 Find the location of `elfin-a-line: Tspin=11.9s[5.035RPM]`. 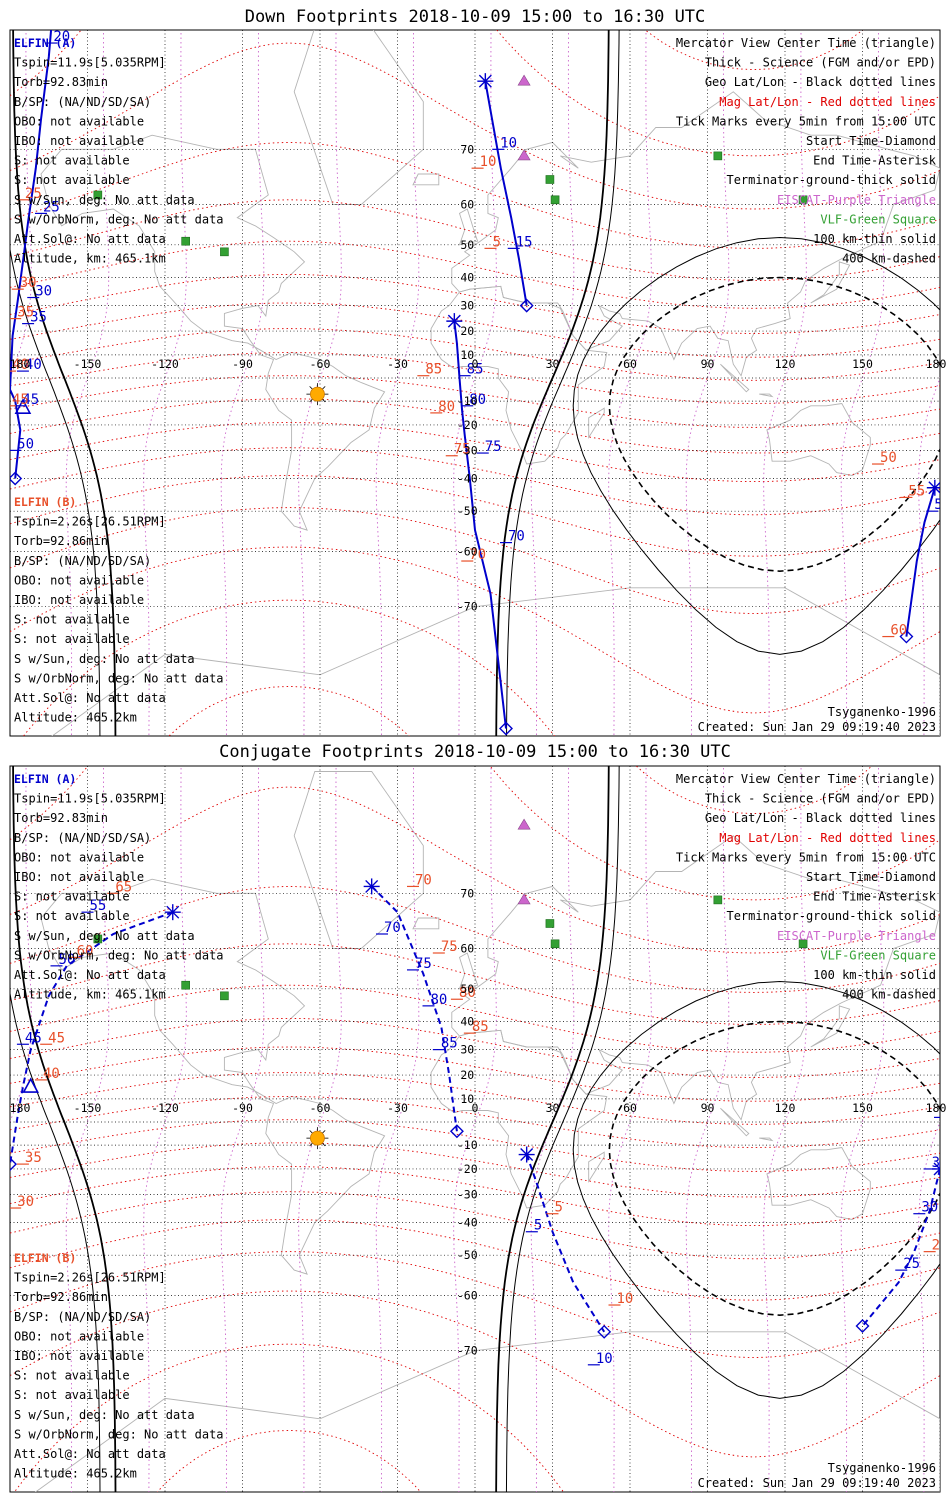

elfin-a-line: Tspin=11.9s[5.035RPM] is located at coordinates (90, 799).